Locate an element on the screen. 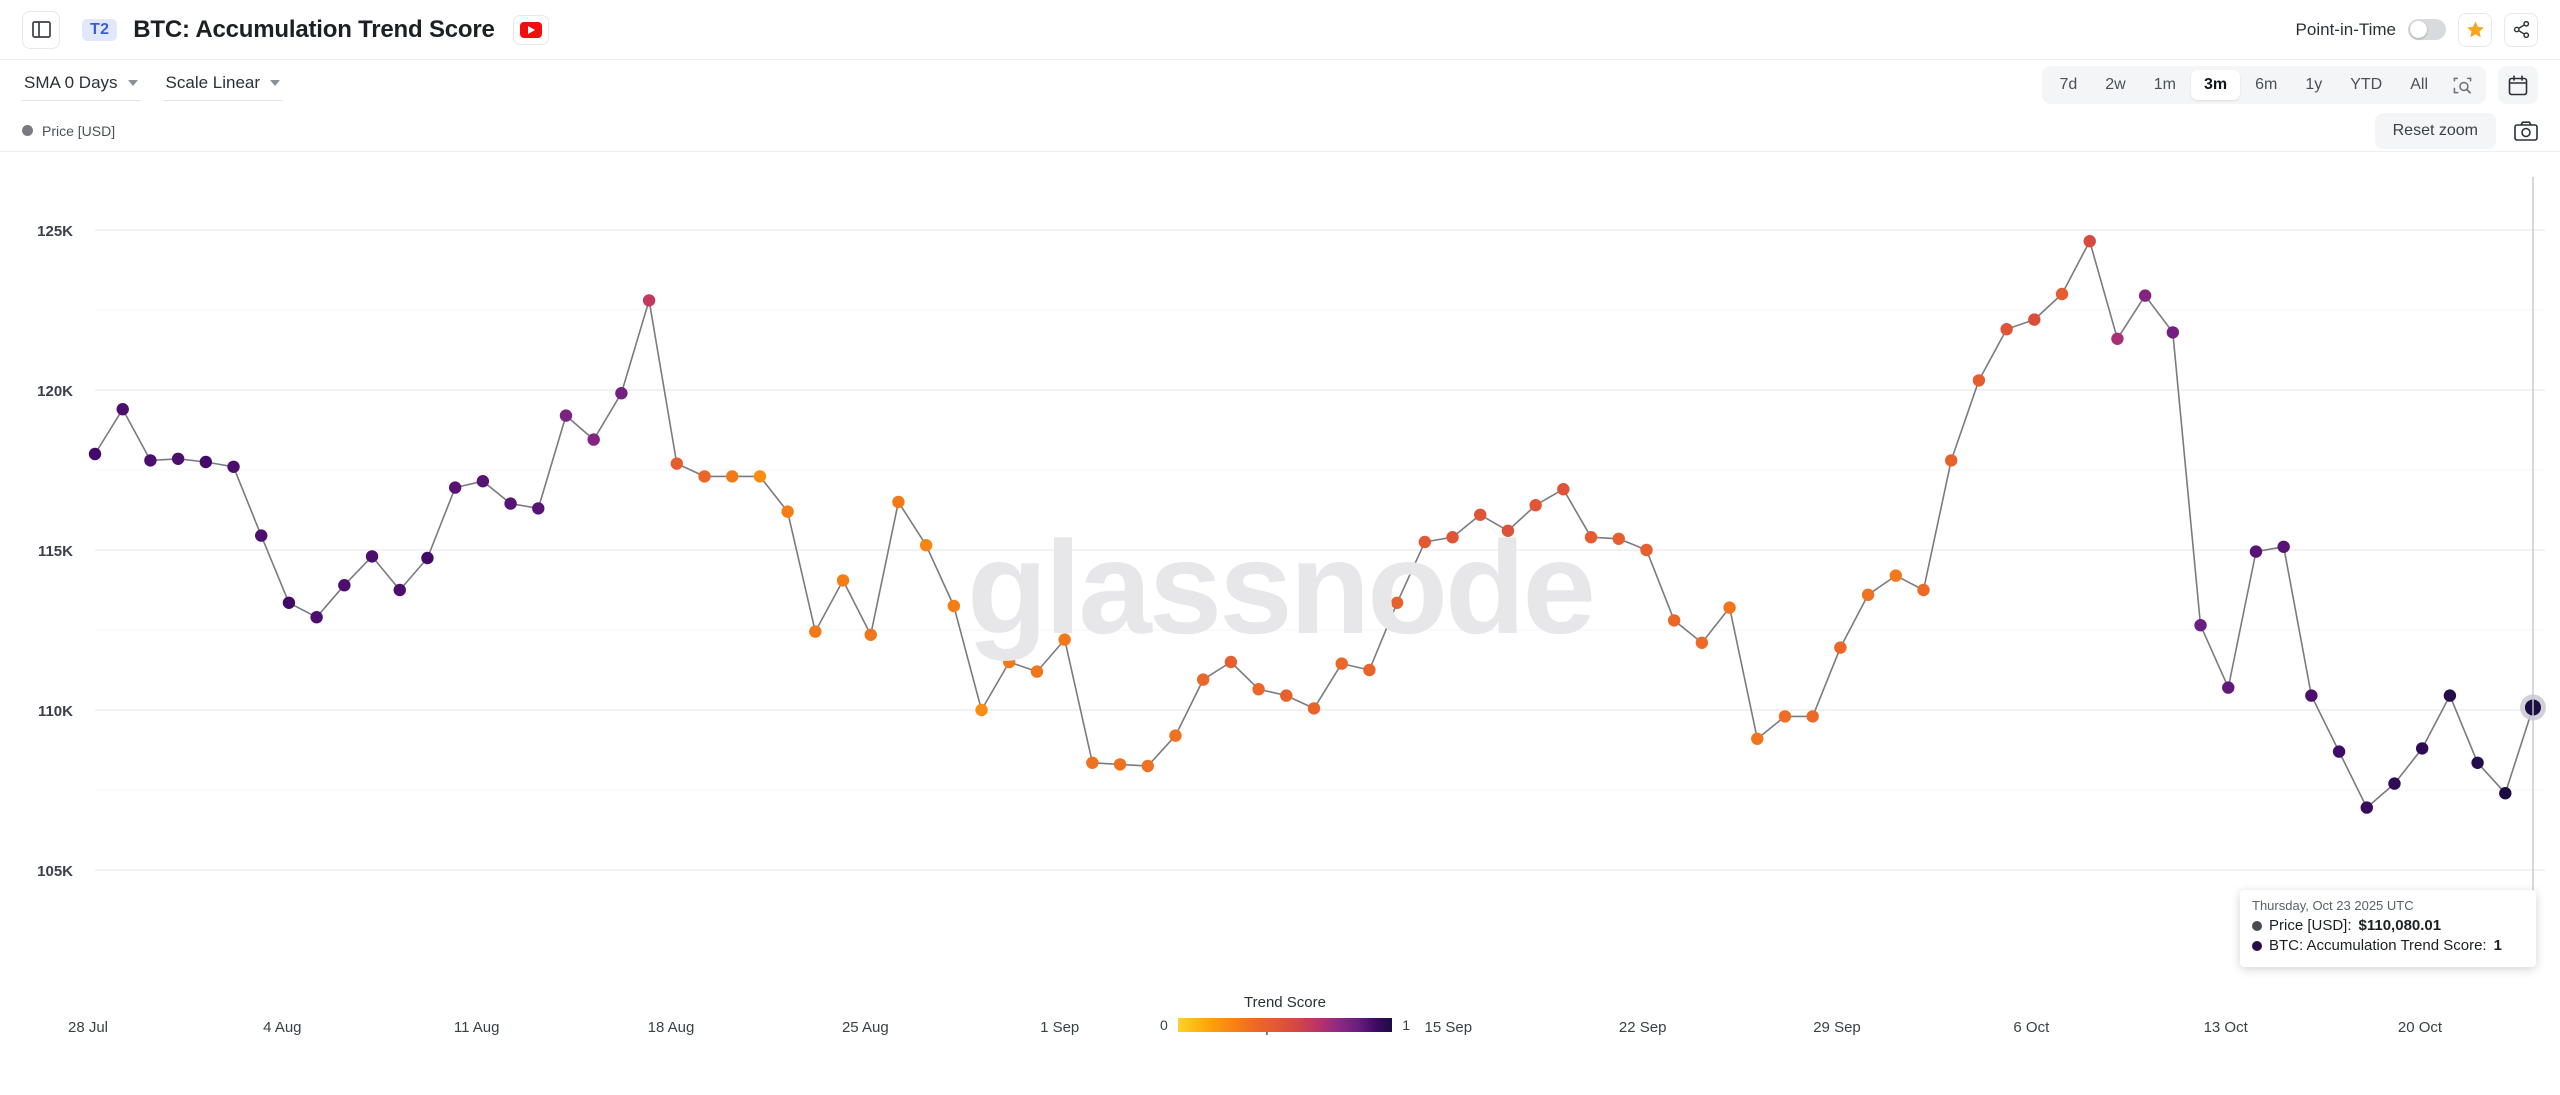 The width and height of the screenshot is (2560, 1095). legend-label: Price [USD] is located at coordinates (79, 130).